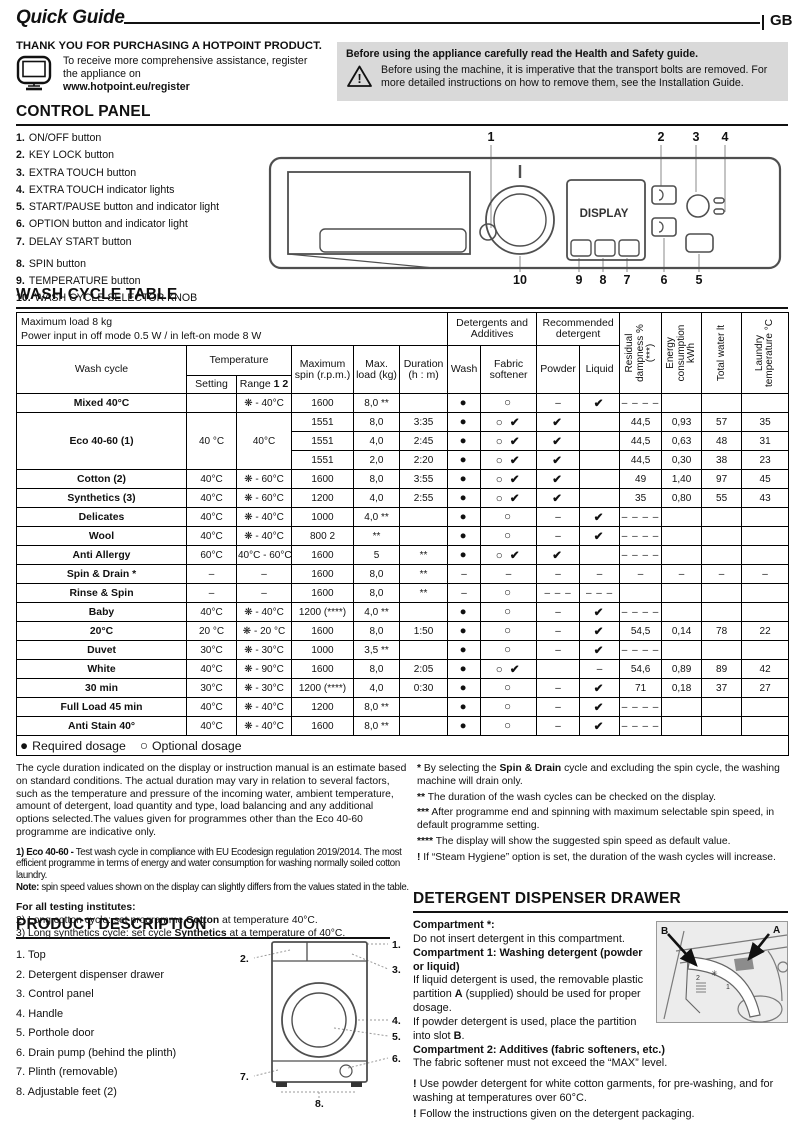 The height and width of the screenshot is (1134, 802). What do you see at coordinates (101, 403) in the screenshot?
I see `wash-cycle-name: Mixed 40°C` at bounding box center [101, 403].